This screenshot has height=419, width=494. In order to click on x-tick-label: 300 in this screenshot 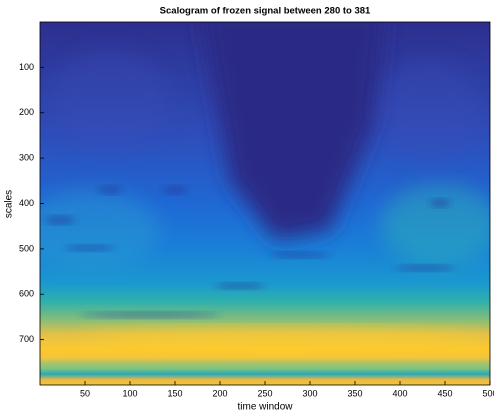, I will do `click(309, 393)`.